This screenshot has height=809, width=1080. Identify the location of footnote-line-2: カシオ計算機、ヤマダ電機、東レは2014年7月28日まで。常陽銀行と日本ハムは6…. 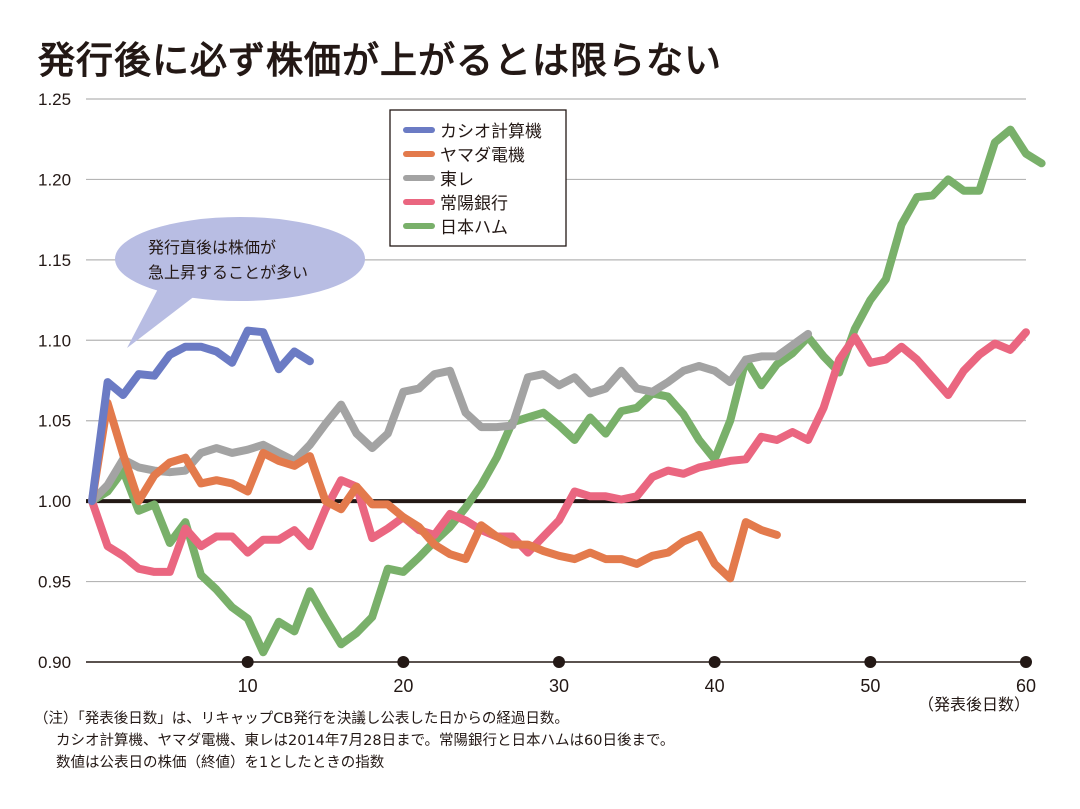
(365, 741).